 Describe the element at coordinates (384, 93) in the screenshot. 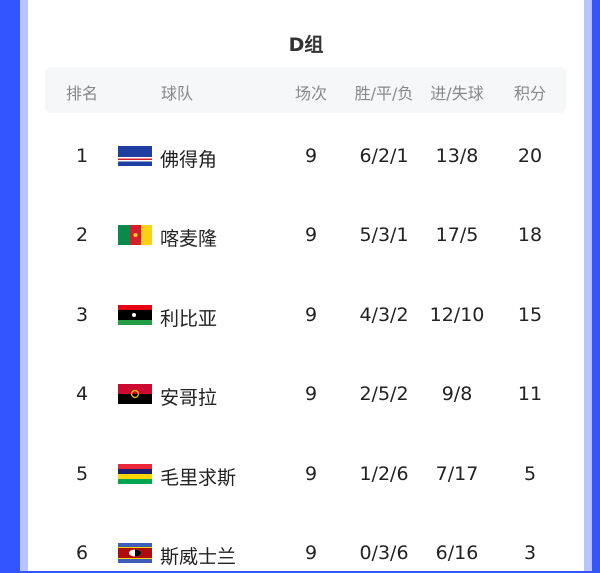

I see `header-wdl: 胜/平/负` at that location.